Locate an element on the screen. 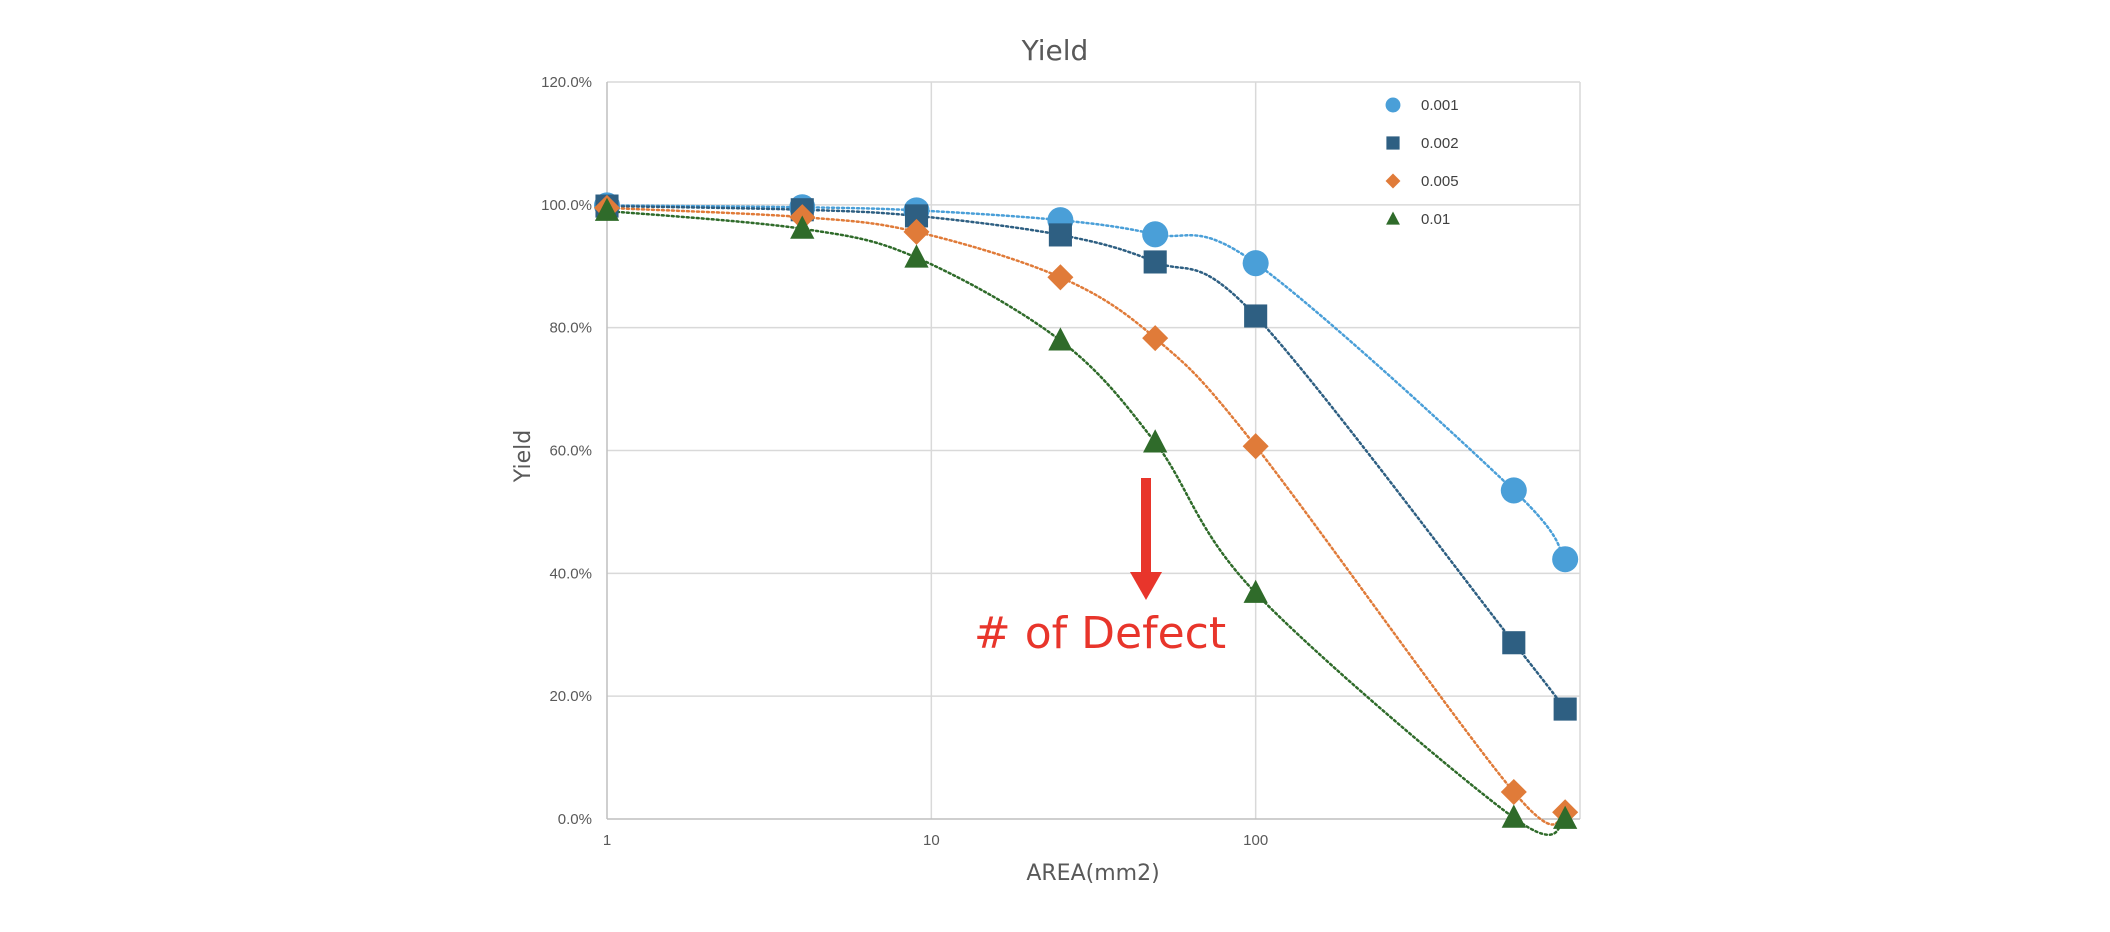  legend-marker-0.01 is located at coordinates (1393, 218).